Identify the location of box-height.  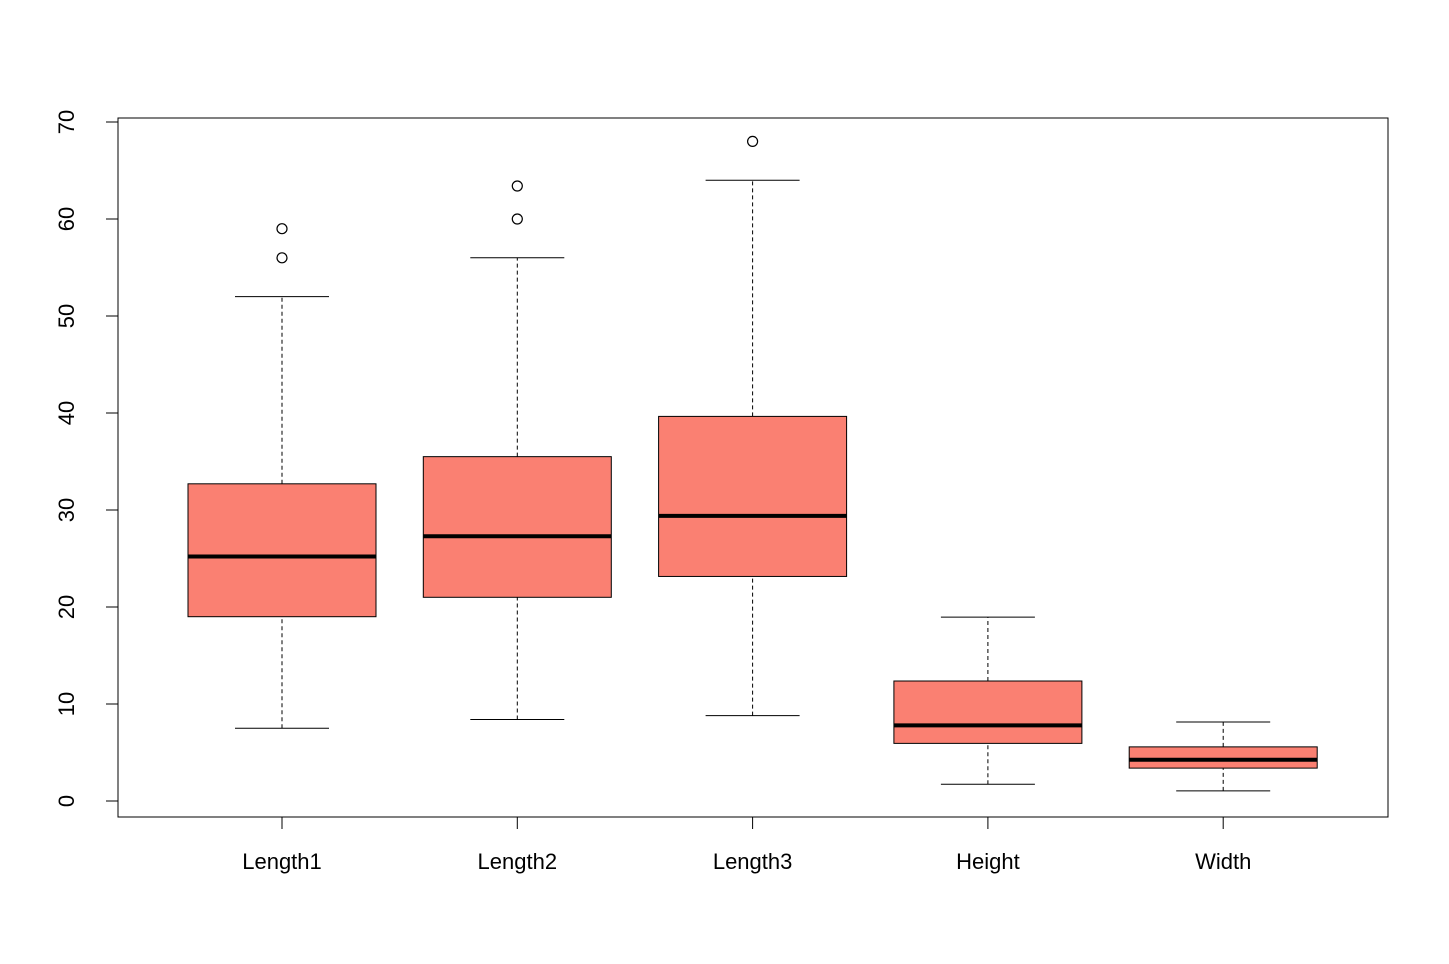
(988, 700).